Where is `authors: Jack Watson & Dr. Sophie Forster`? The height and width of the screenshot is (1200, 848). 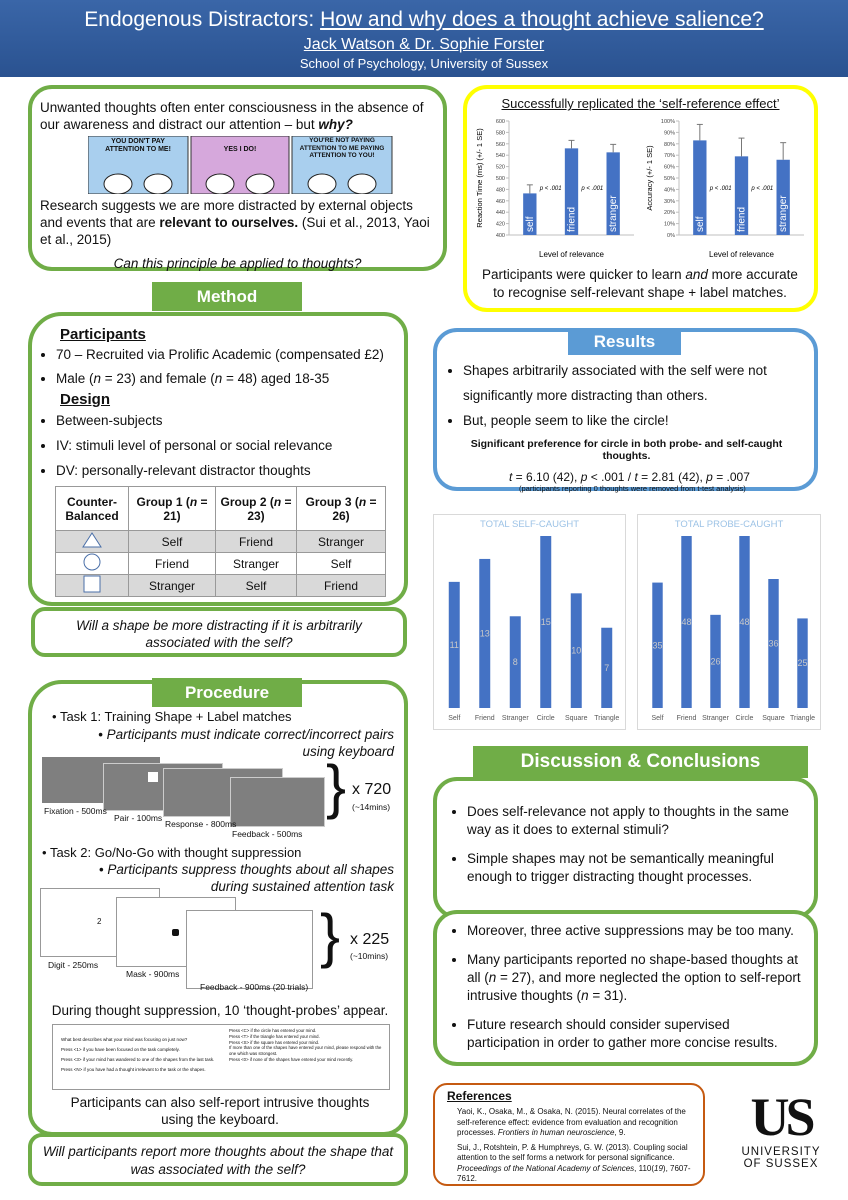 authors: Jack Watson & Dr. Sophie Forster is located at coordinates (424, 44).